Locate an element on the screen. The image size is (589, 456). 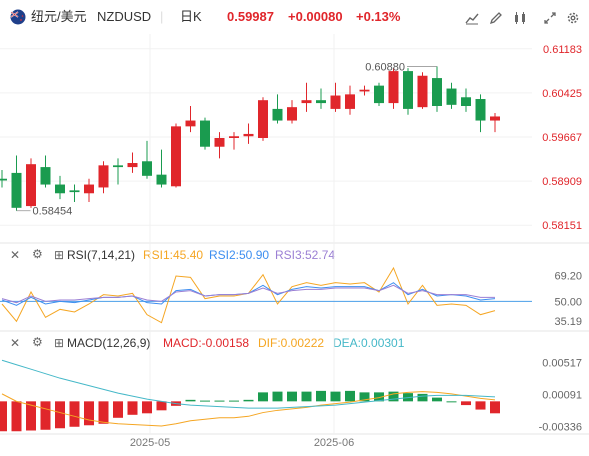
macd-settings-icon: ⚙ is located at coordinates (37, 342).